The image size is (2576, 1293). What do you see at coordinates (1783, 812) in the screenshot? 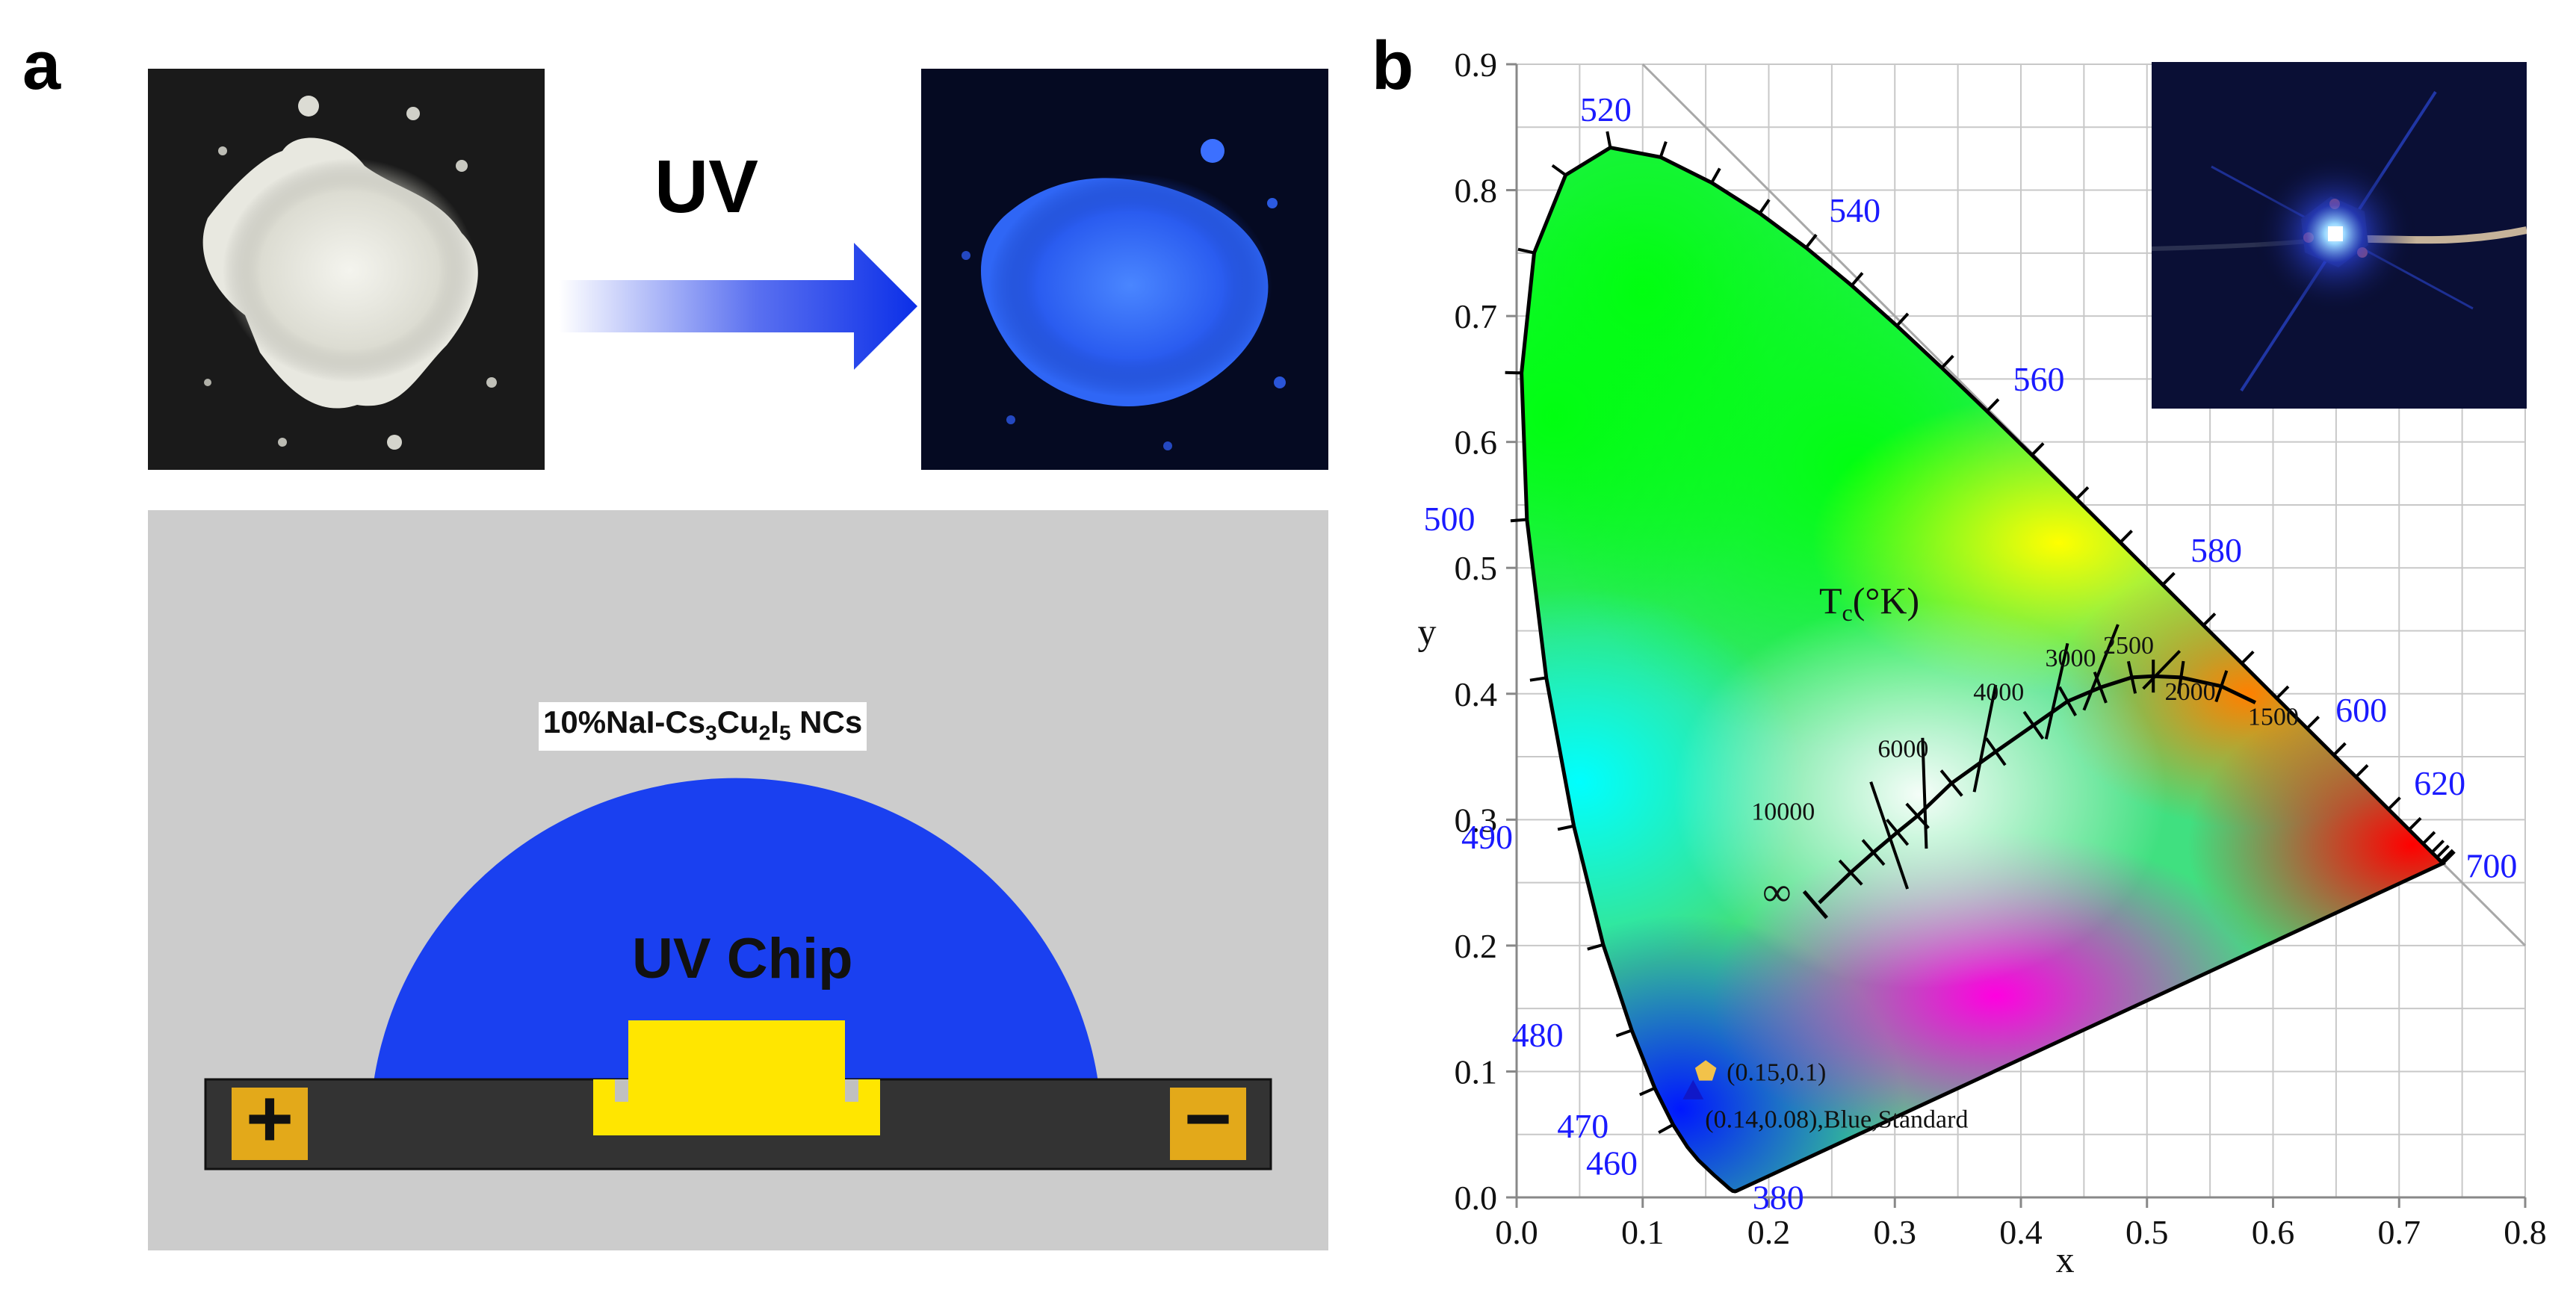
I see `cct-label: 10000` at bounding box center [1783, 812].